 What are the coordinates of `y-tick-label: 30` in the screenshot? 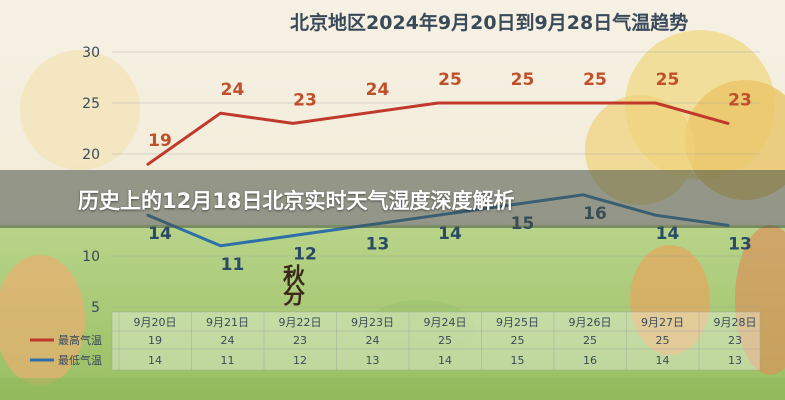 It's located at (91, 53).